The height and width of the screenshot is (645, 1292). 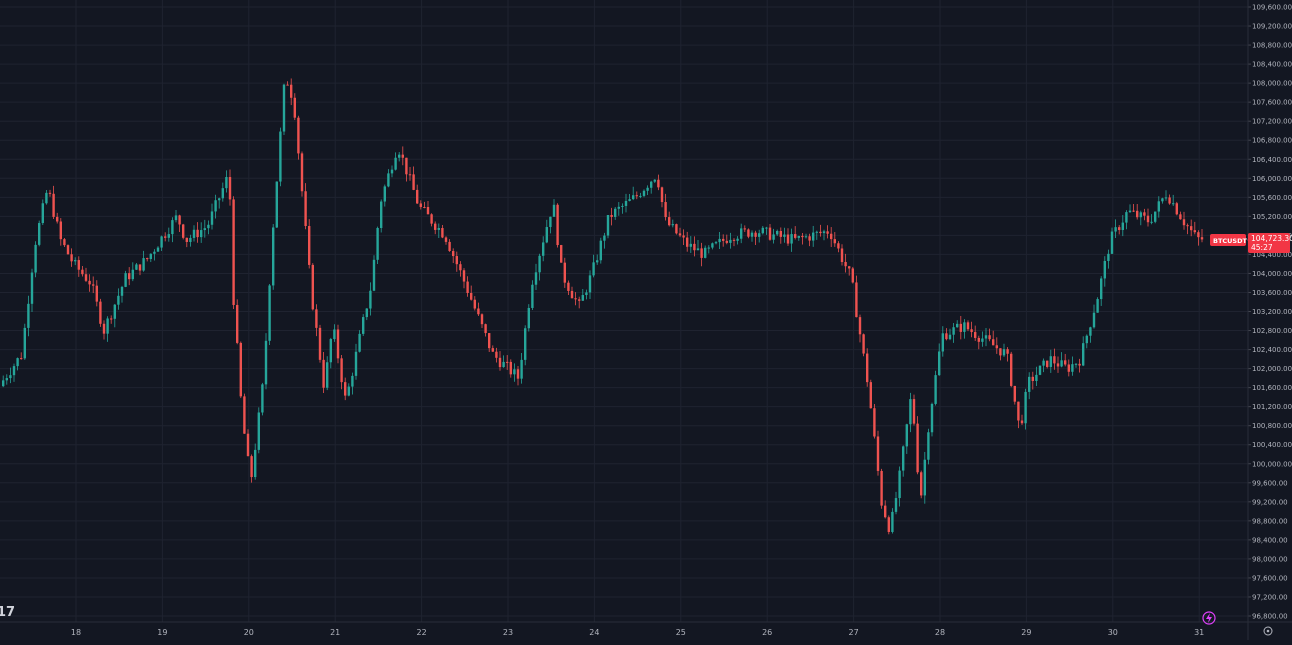 I want to click on y-tick-label: 104,400.00, so click(x=1272, y=255).